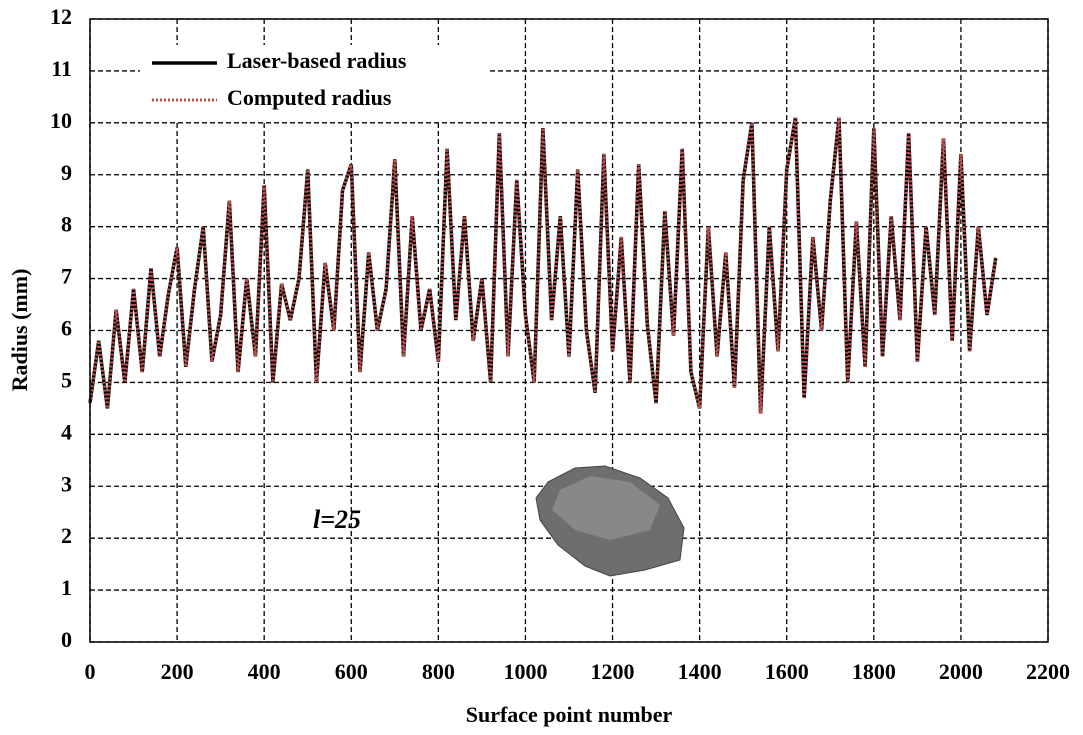 The image size is (1083, 735). What do you see at coordinates (19, 330) in the screenshot?
I see `y-axis-label: Radius (mm)` at bounding box center [19, 330].